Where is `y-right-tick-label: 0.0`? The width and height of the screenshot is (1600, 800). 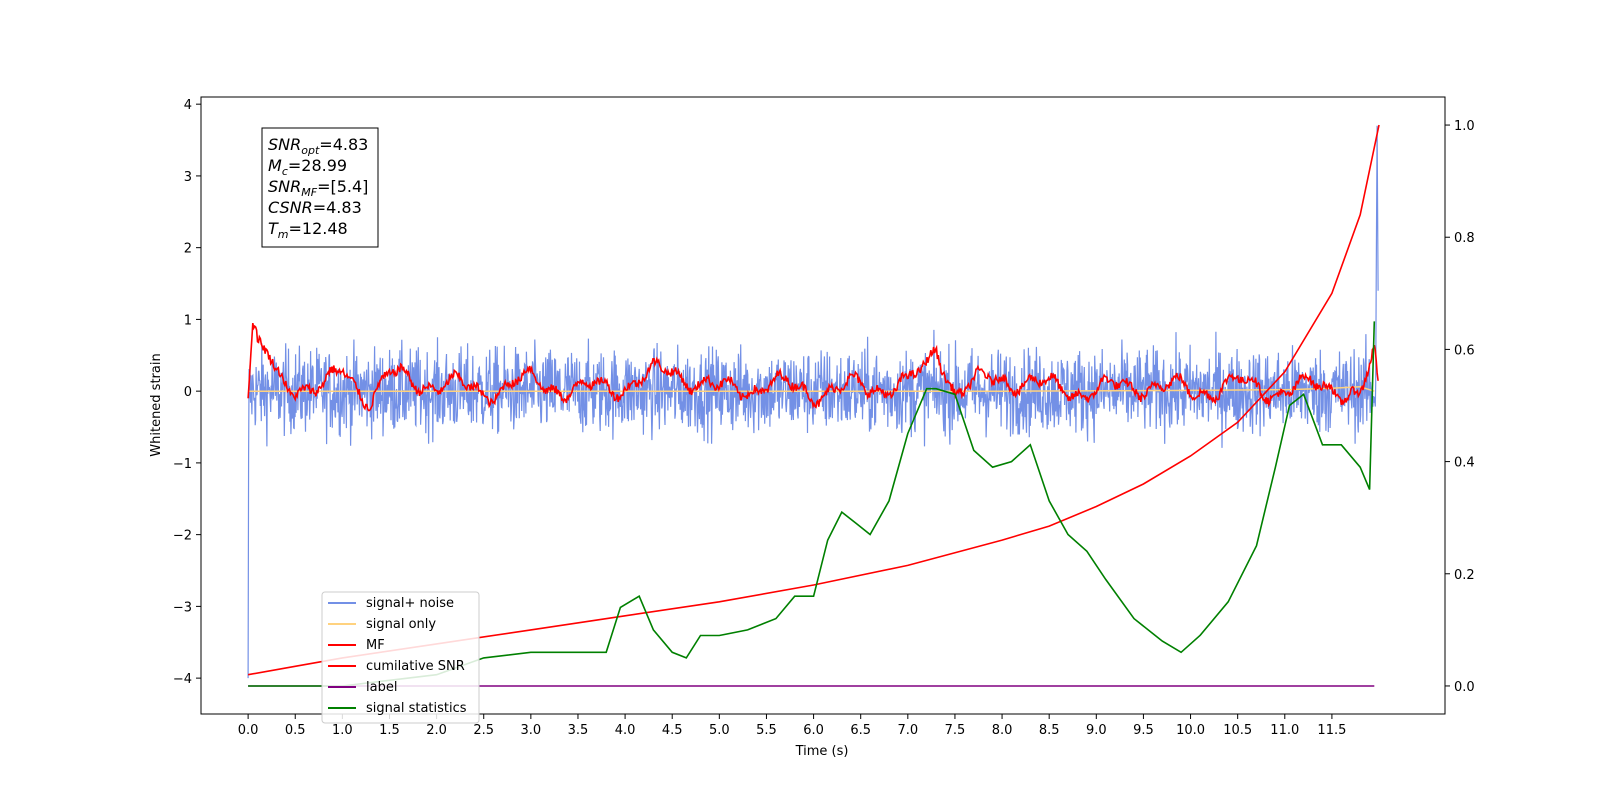
y-right-tick-label: 0.0 is located at coordinates (1464, 687).